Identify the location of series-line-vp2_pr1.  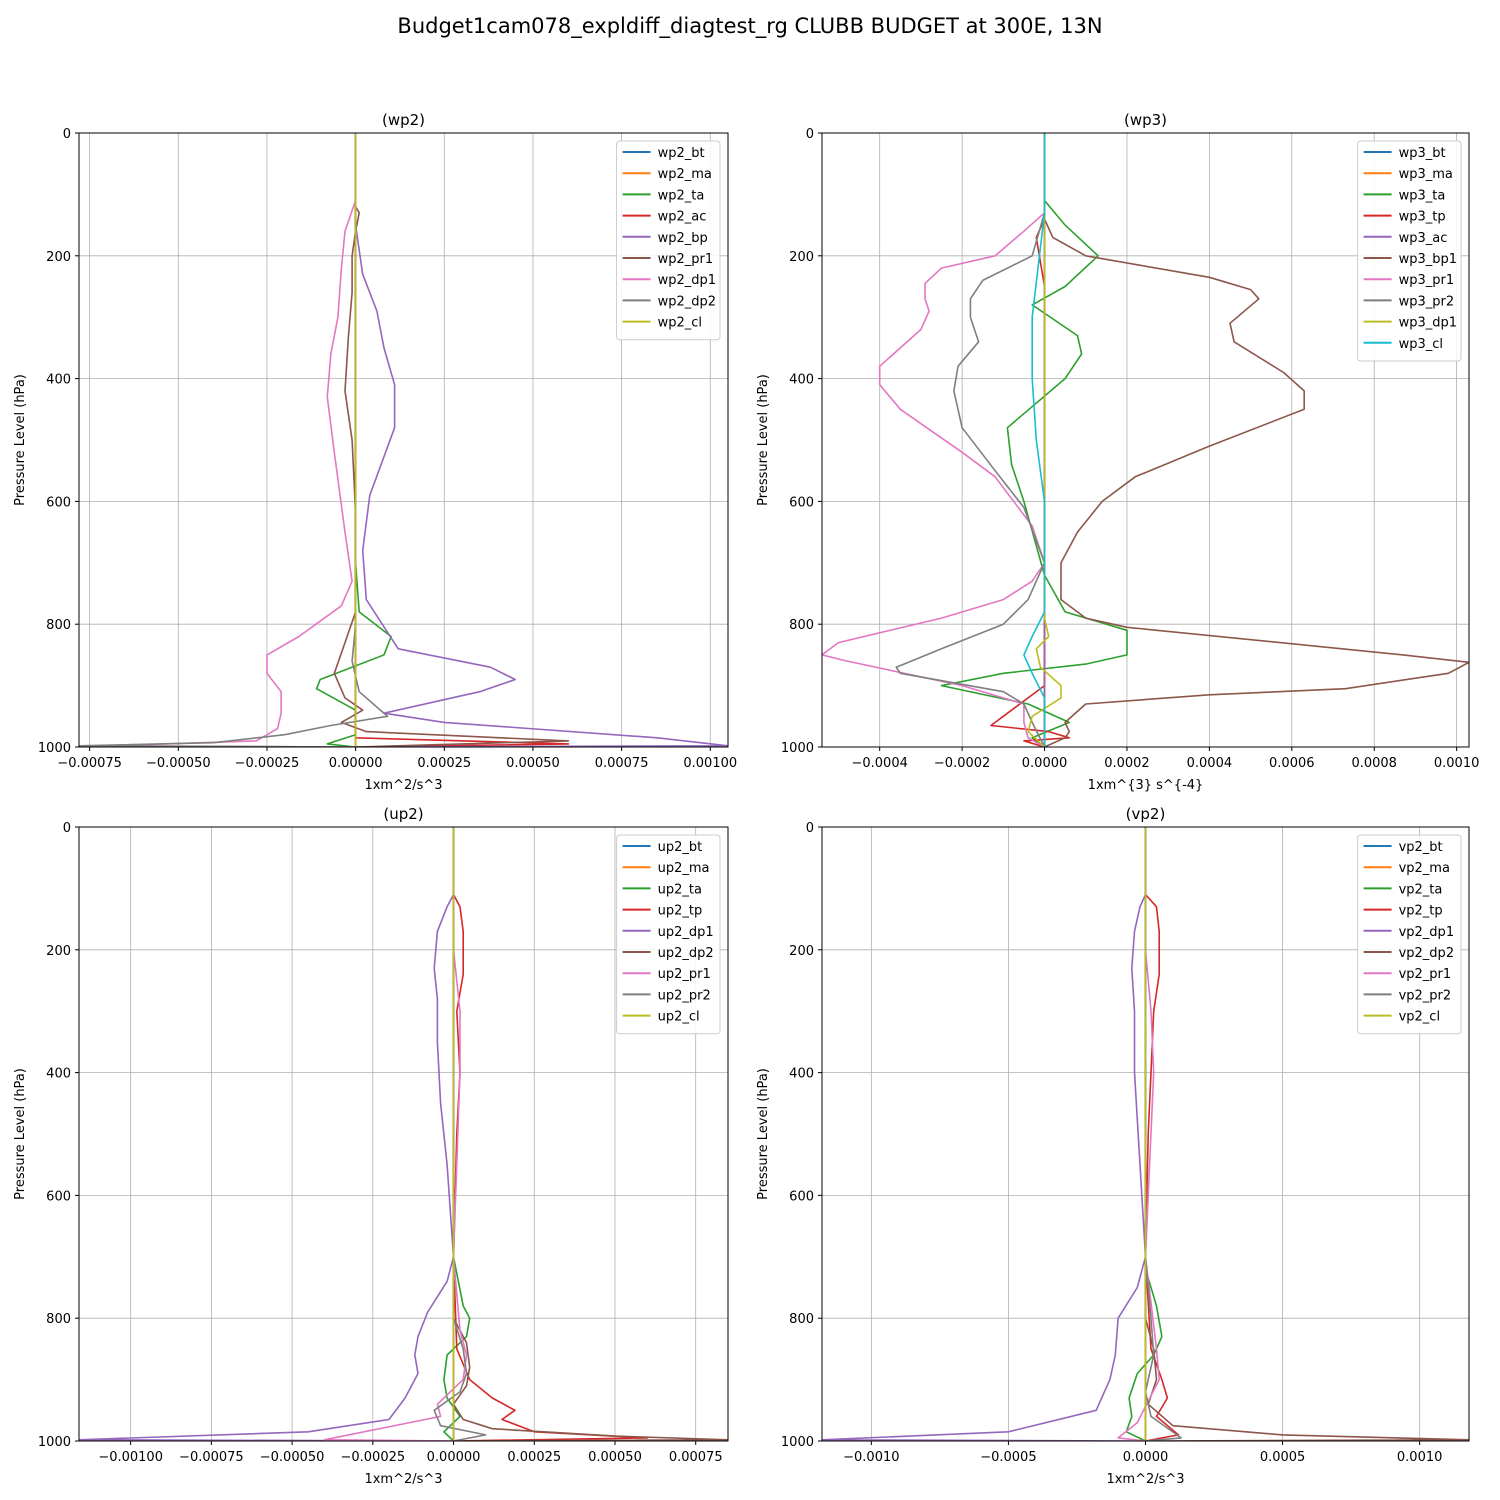
(1138, 1134).